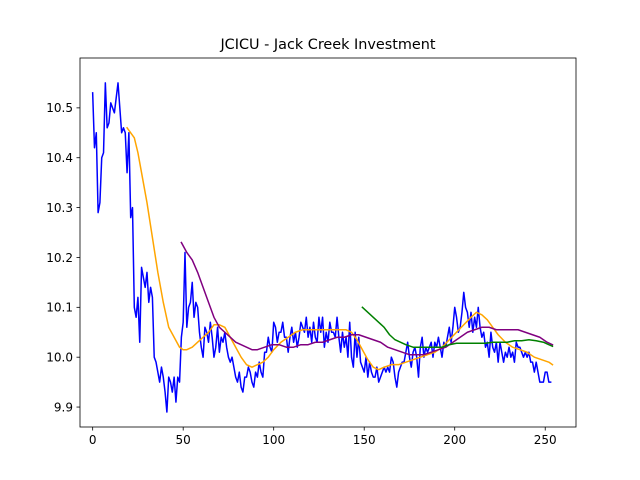  What do you see at coordinates (59, 108) in the screenshot?
I see `y-tick-label: 10.5` at bounding box center [59, 108].